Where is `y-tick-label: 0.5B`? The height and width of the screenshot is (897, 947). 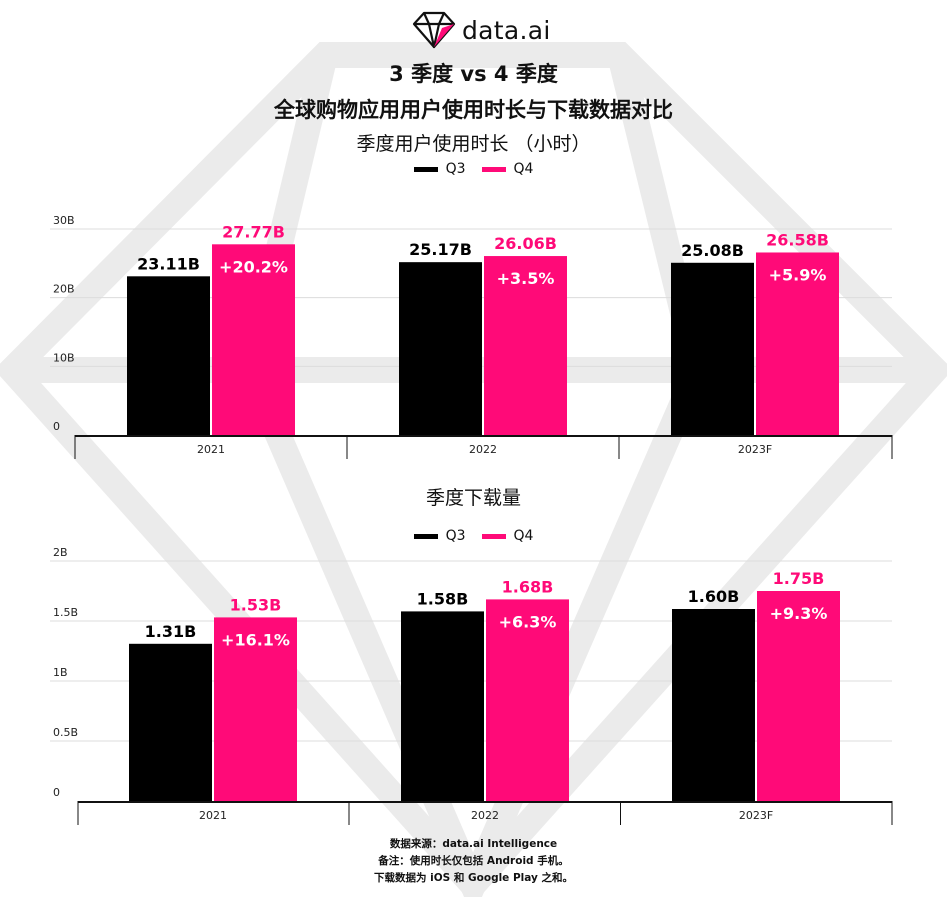 y-tick-label: 0.5B is located at coordinates (65, 732).